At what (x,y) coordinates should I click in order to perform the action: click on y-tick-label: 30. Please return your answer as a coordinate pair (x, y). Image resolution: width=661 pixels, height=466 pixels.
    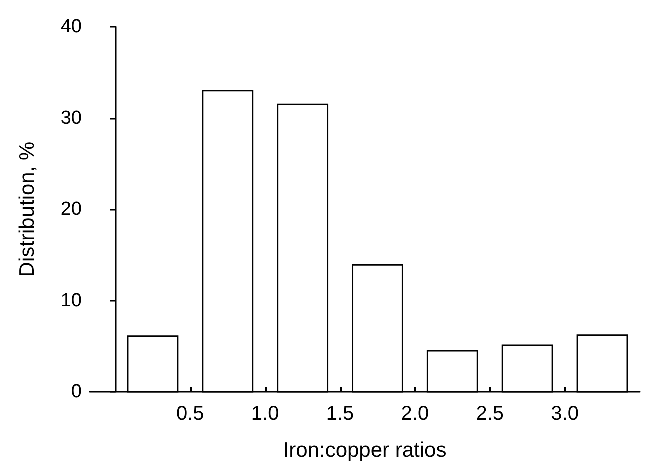
    Looking at the image, I should click on (71, 118).